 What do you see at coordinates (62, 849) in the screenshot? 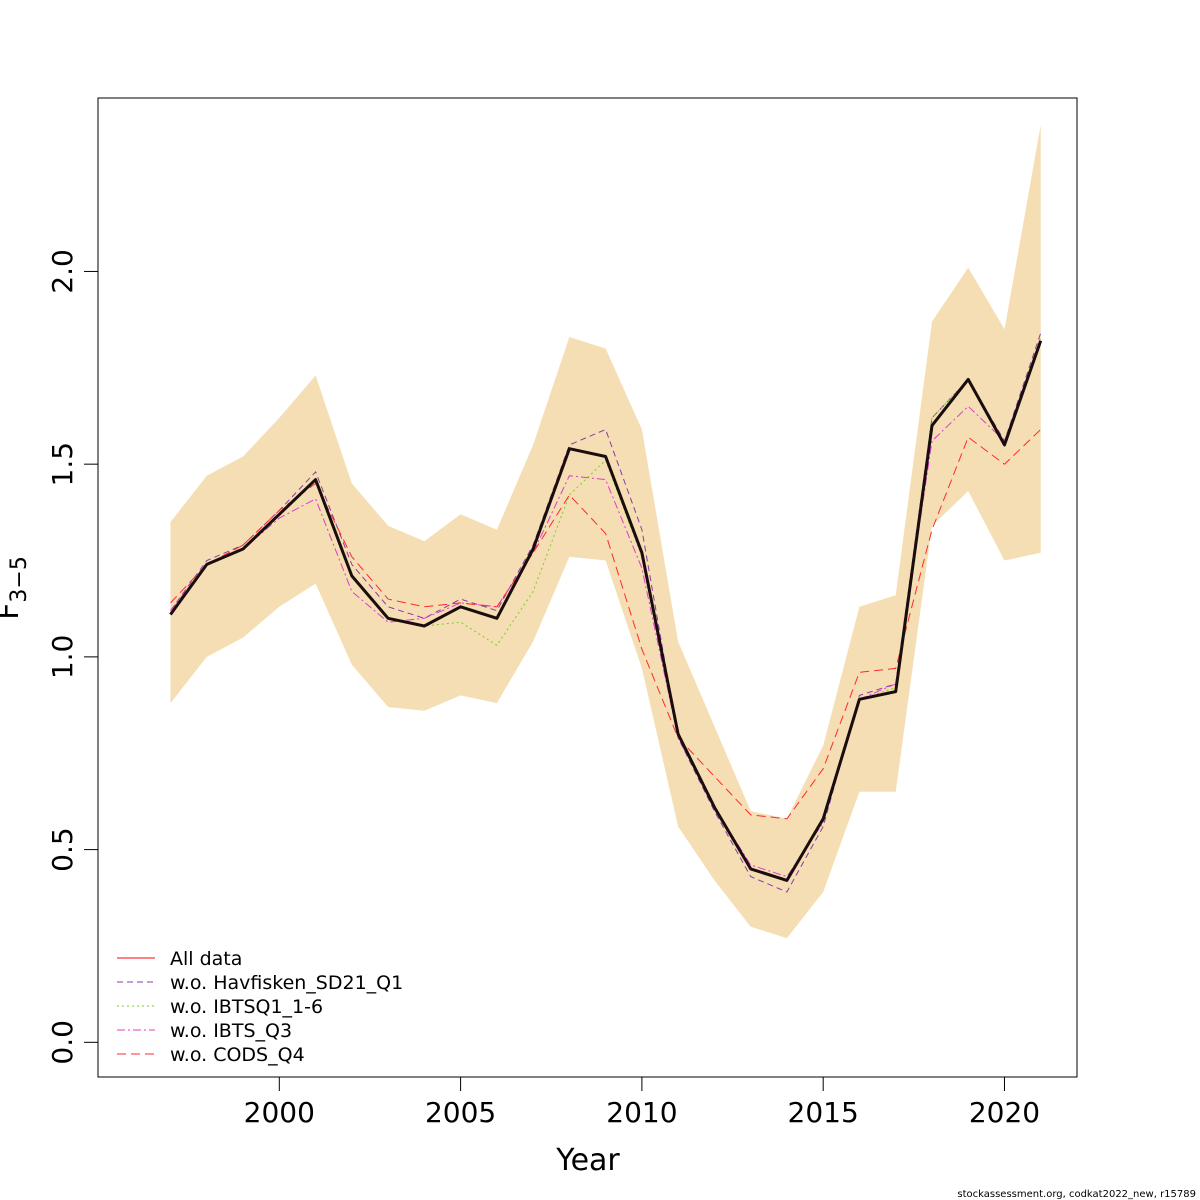
I see `y-tick-label: 0.5` at bounding box center [62, 849].